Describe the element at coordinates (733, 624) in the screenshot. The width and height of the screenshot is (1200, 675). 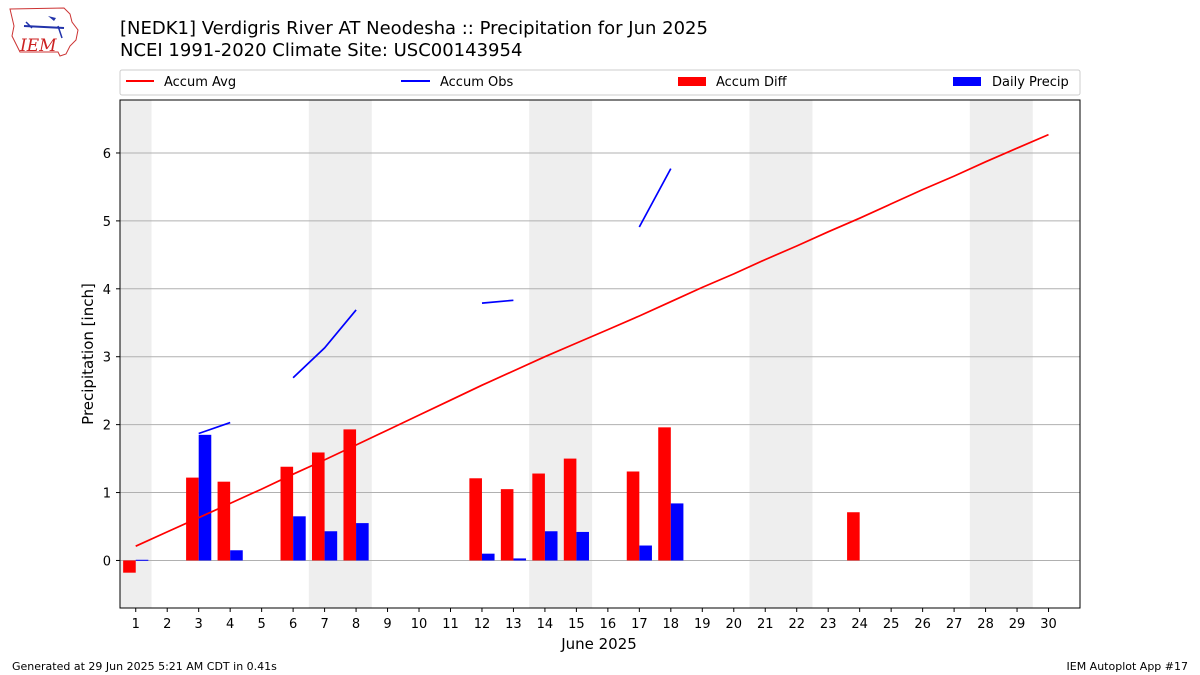
I see `x-tick-label-20: 20` at that location.